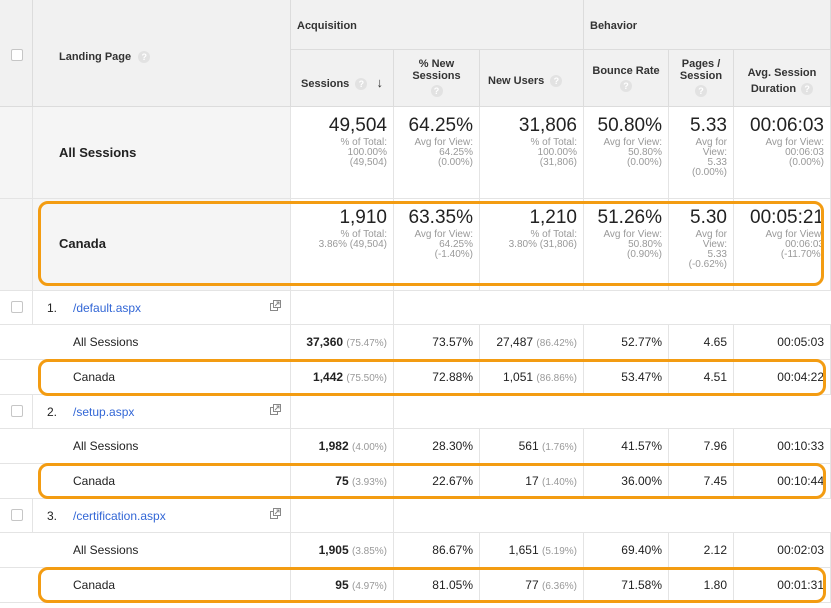 The width and height of the screenshot is (831, 608). I want to click on summary-sessions-sub: % of Total: 100.00% (49,504), so click(363, 152).